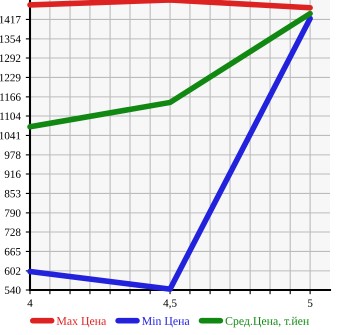  I want to click on x-tick-label: 4, so click(30, 303).